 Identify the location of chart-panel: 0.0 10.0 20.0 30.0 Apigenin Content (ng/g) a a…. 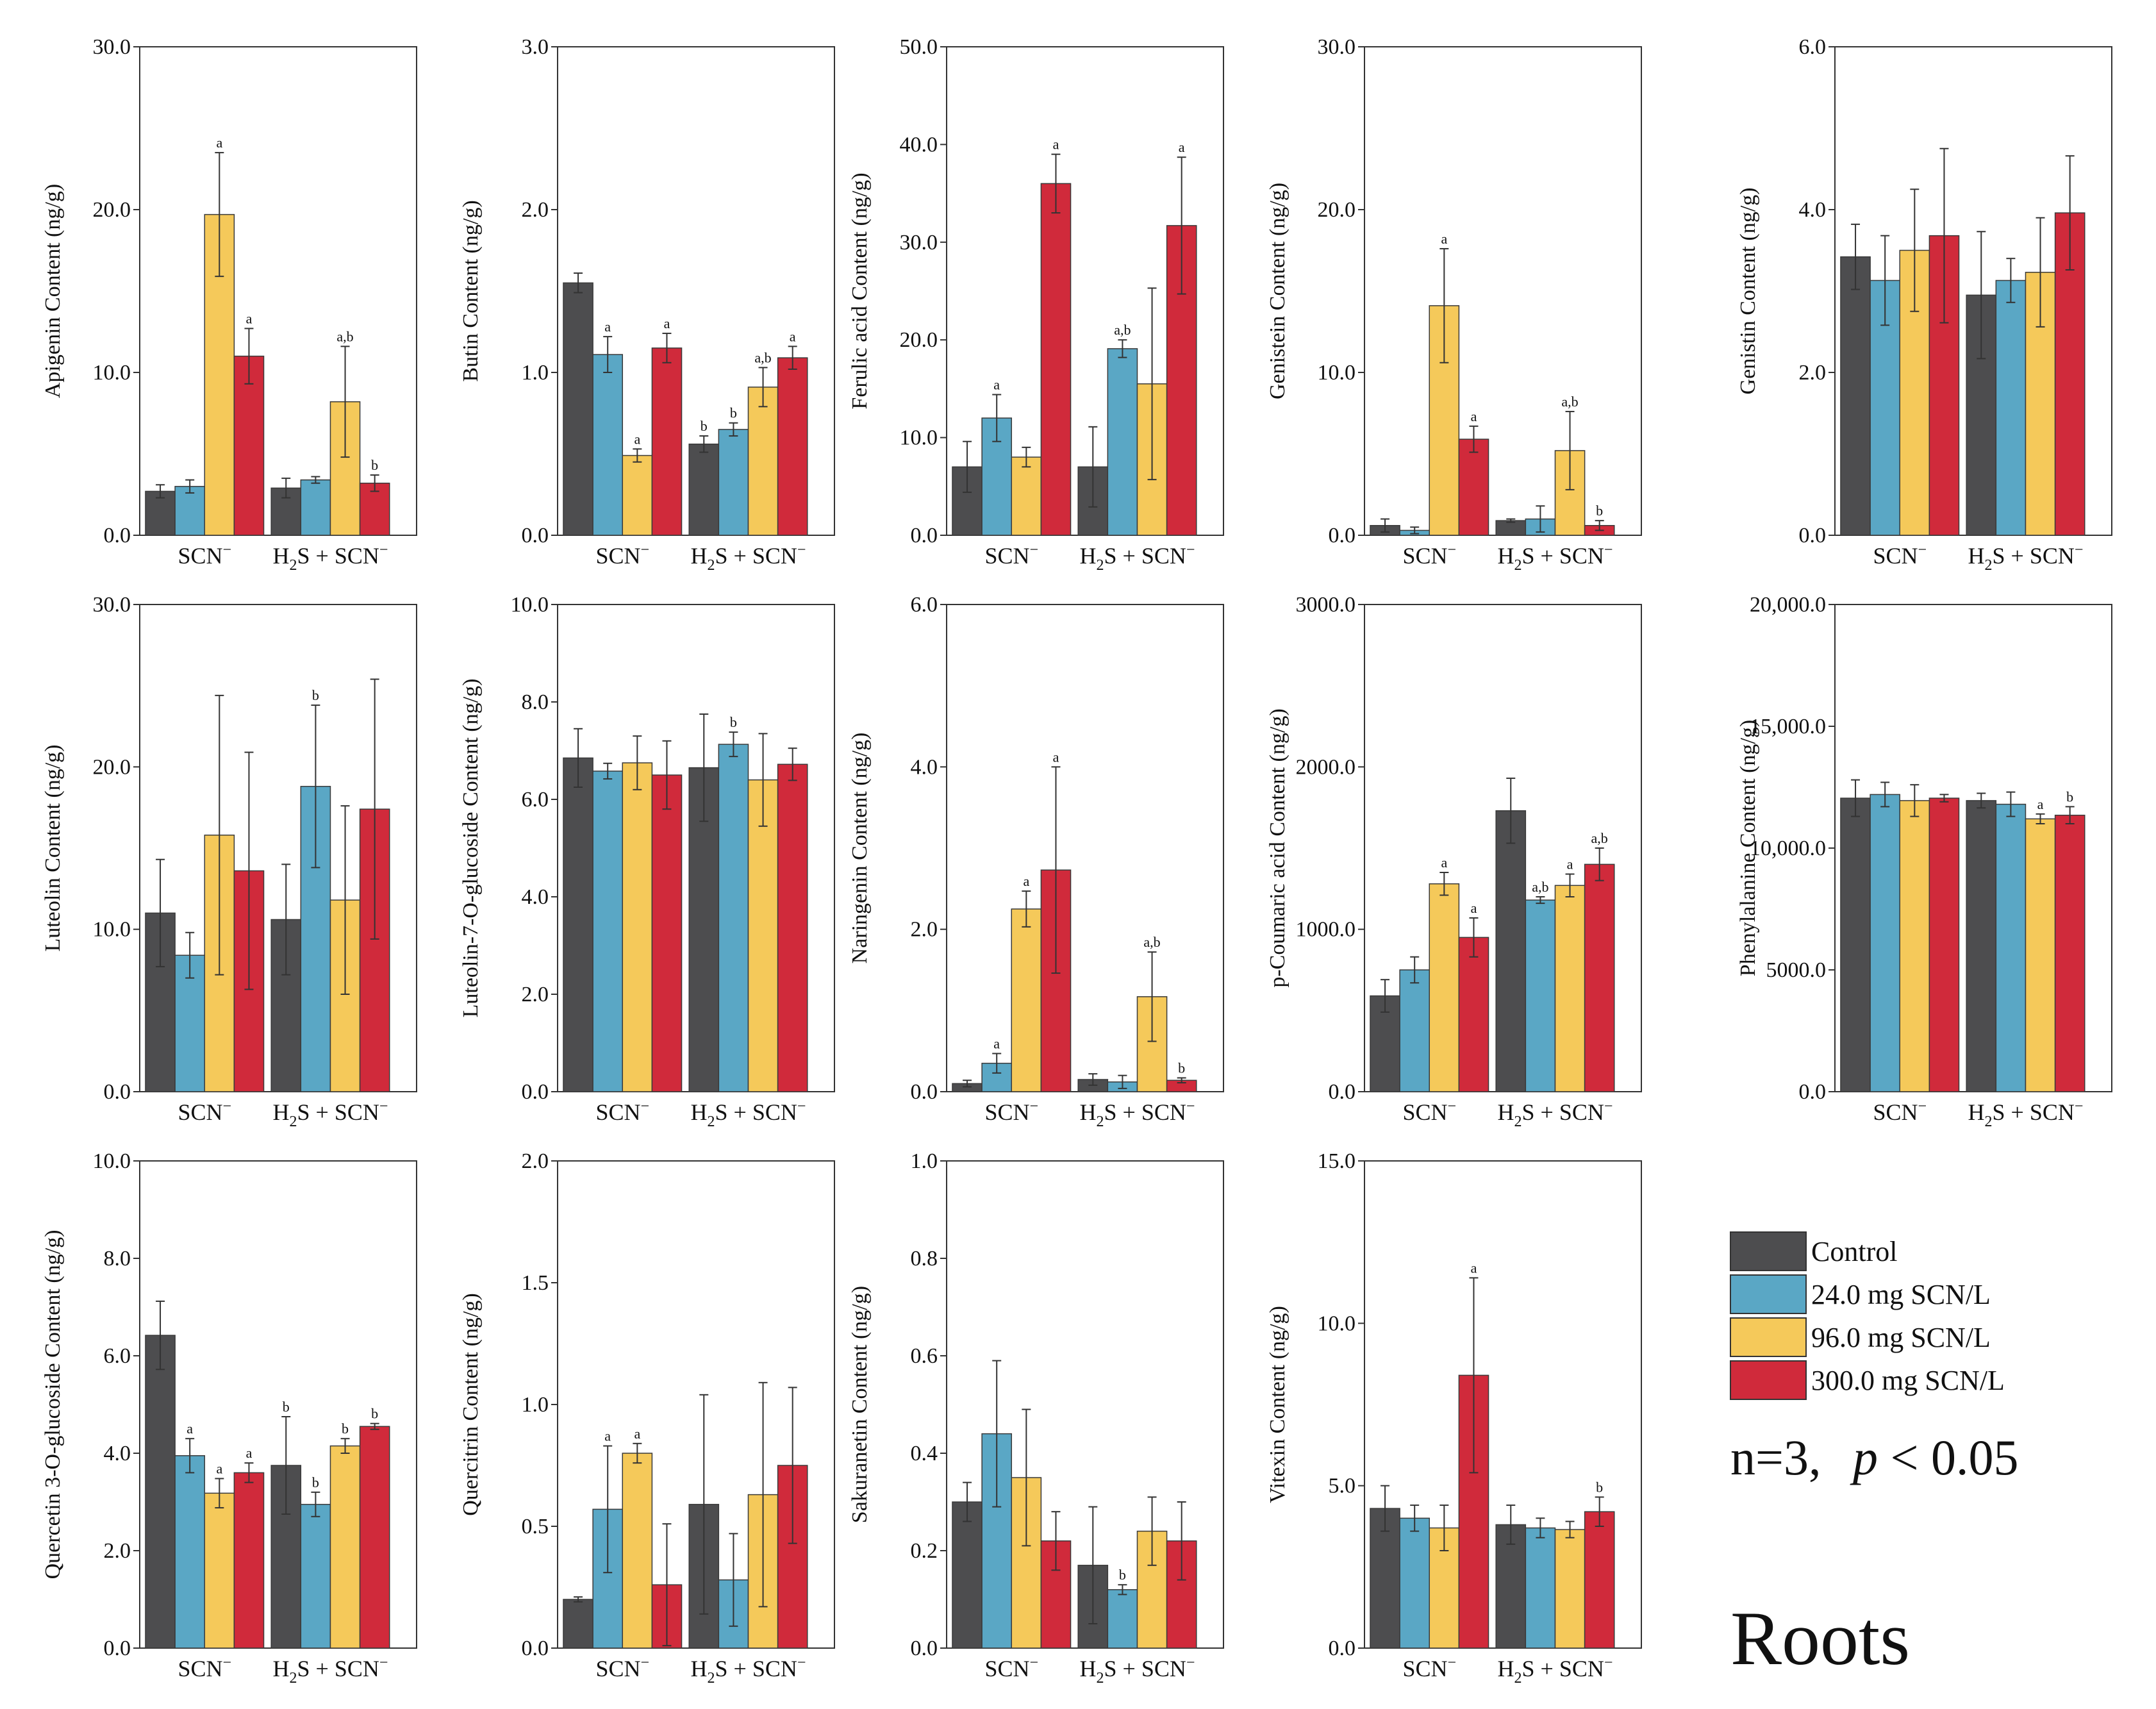
(229, 305).